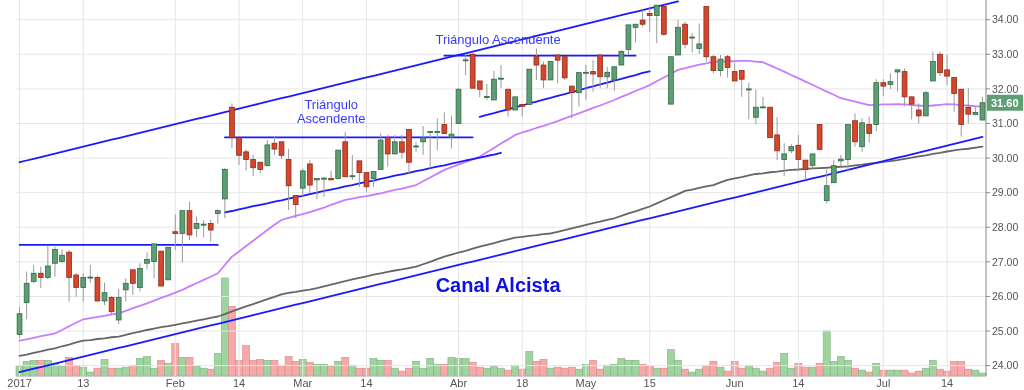  What do you see at coordinates (498, 284) in the screenshot?
I see `annotation: Canal Alcista` at bounding box center [498, 284].